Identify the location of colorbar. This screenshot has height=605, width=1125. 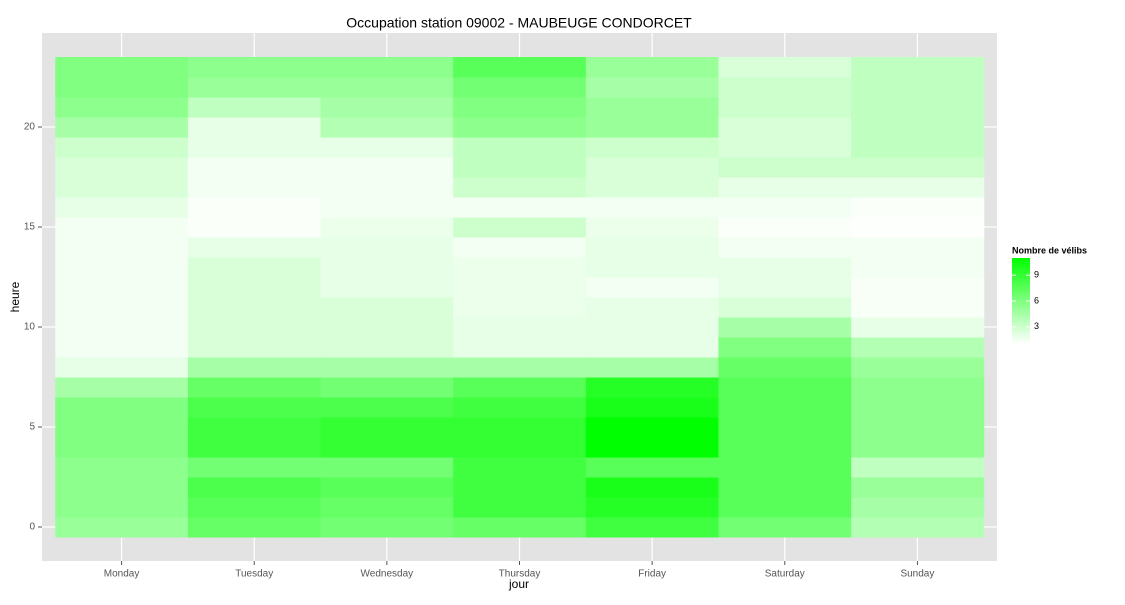
(1021, 301).